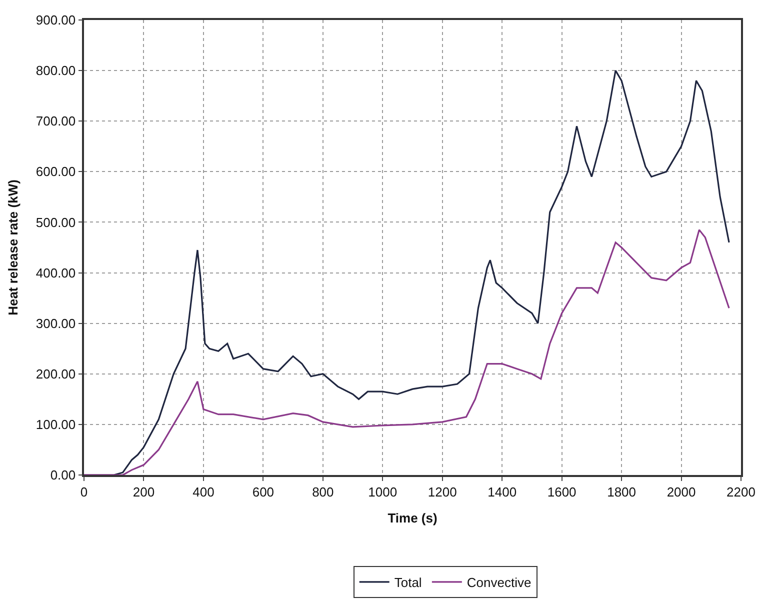 This screenshot has width=767, height=610. I want to click on y-tick-label: 700.00, so click(56, 121).